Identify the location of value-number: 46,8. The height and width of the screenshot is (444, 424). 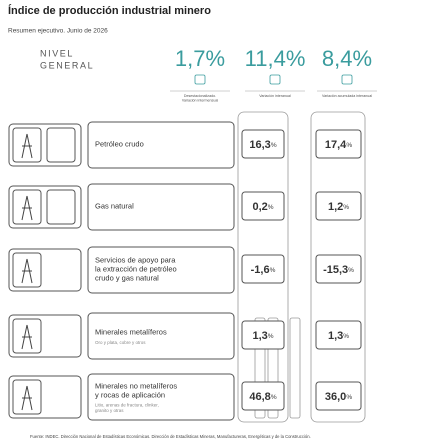
(259, 397).